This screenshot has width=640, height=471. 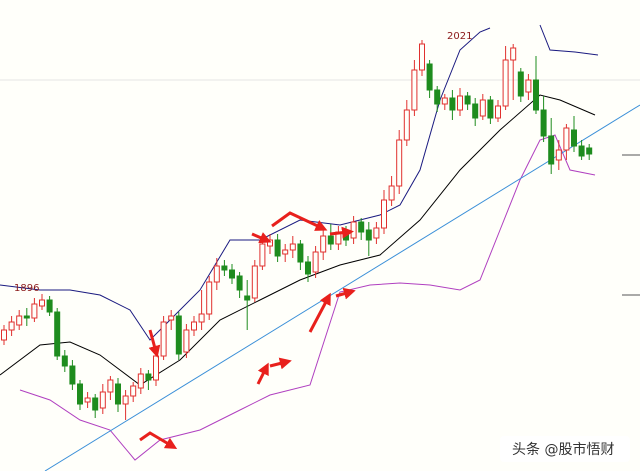 I want to click on high-label: 2021, so click(x=459, y=36).